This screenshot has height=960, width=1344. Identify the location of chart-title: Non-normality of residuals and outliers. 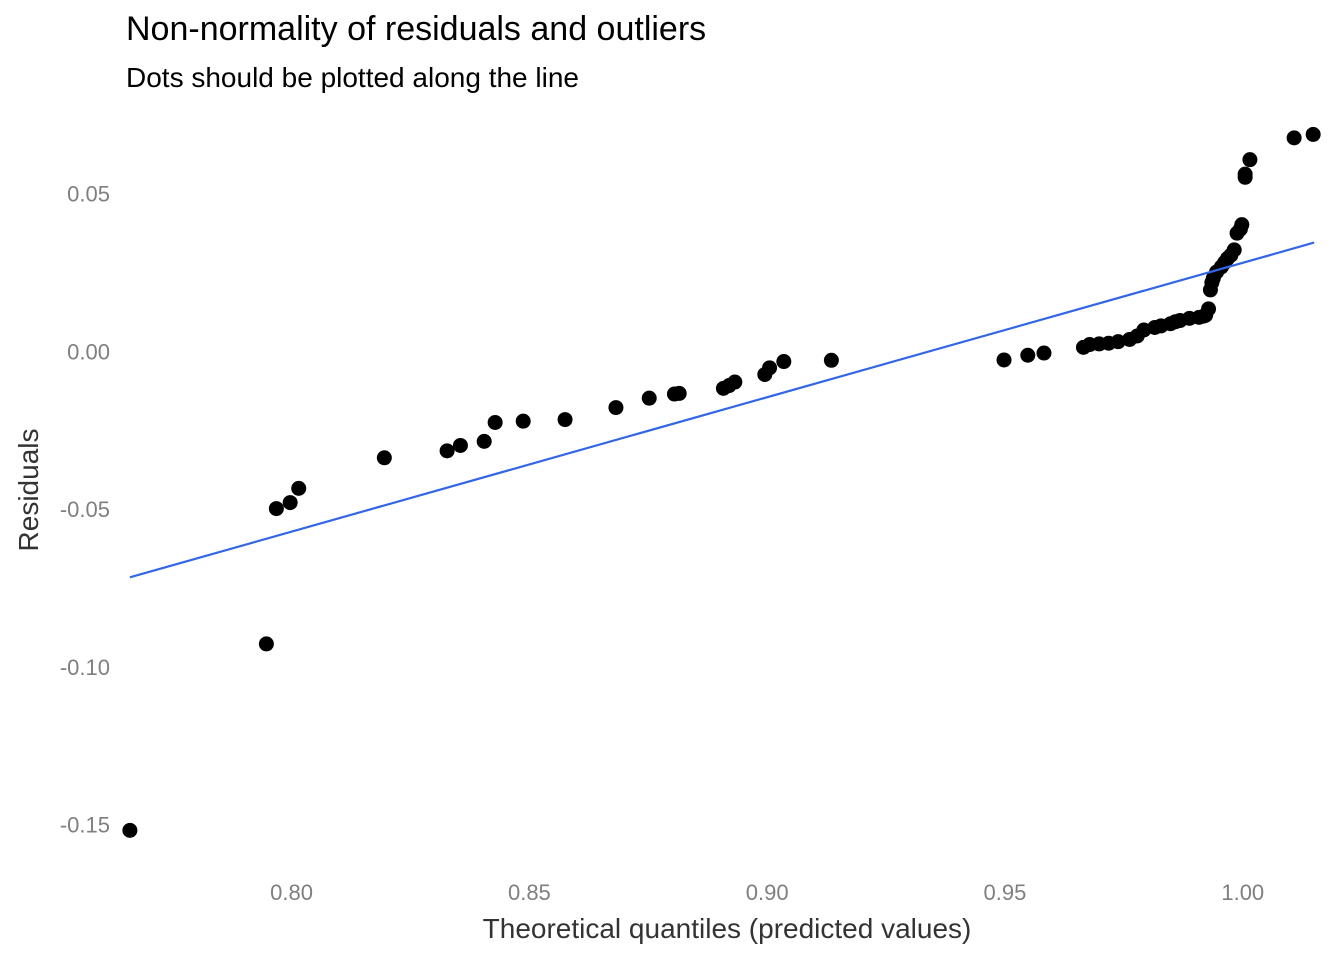
(416, 29).